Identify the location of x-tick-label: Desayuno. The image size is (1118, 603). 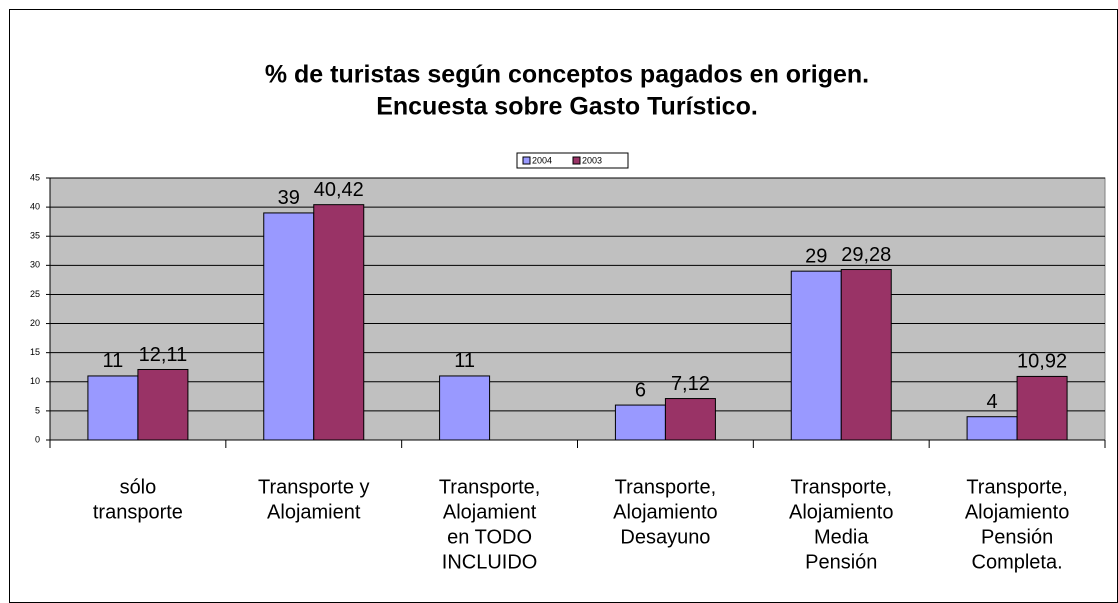
(665, 537).